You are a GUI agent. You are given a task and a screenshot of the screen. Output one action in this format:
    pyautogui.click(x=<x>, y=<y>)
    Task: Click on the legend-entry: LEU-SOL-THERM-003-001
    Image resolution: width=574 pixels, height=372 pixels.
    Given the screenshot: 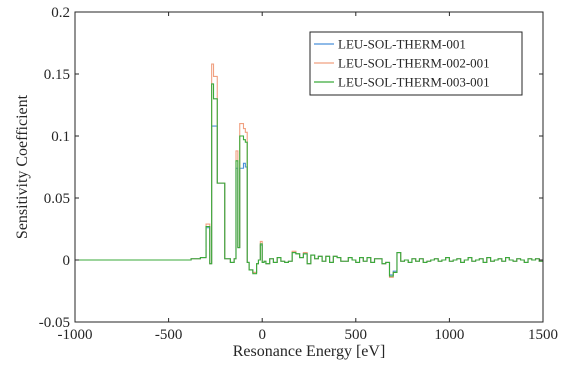 What is the action you would take?
    pyautogui.click(x=414, y=82)
    